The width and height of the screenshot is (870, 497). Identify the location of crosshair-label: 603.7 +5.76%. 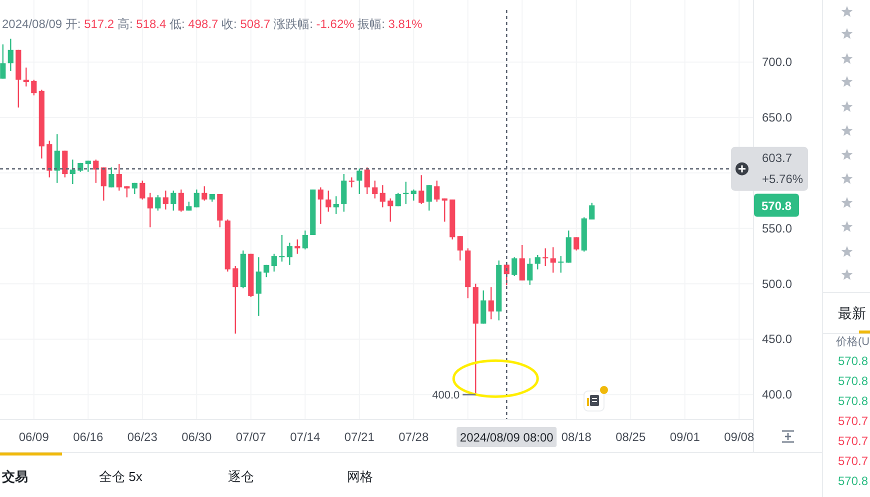
(769, 168).